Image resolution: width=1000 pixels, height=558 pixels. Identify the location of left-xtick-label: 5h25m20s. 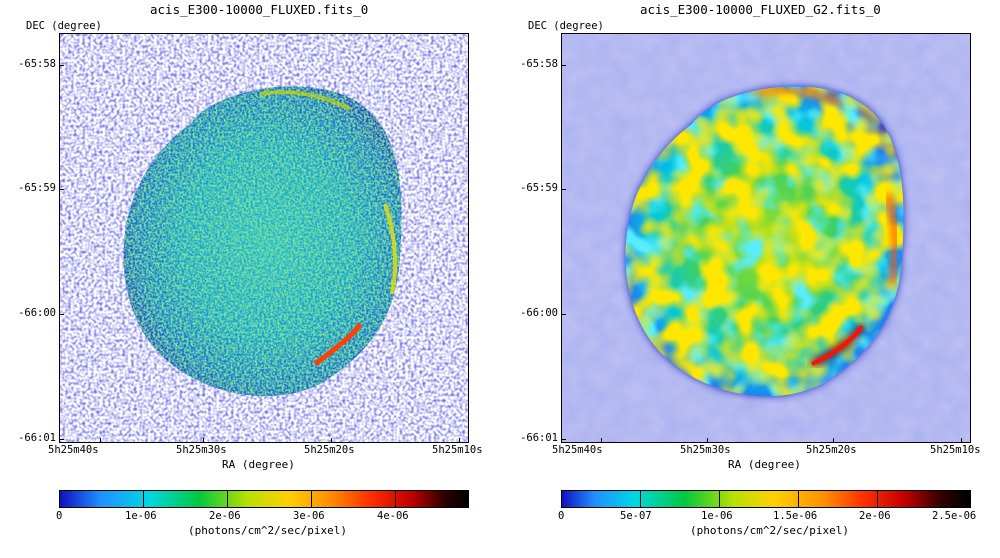
(329, 450).